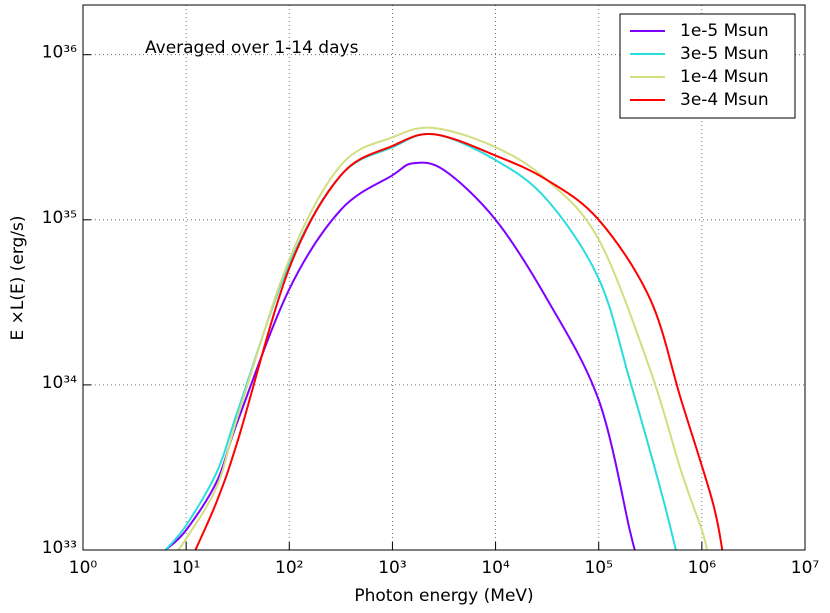 This screenshot has height=613, width=830. I want to click on y-tick-label: 10³⁵, so click(59, 218).